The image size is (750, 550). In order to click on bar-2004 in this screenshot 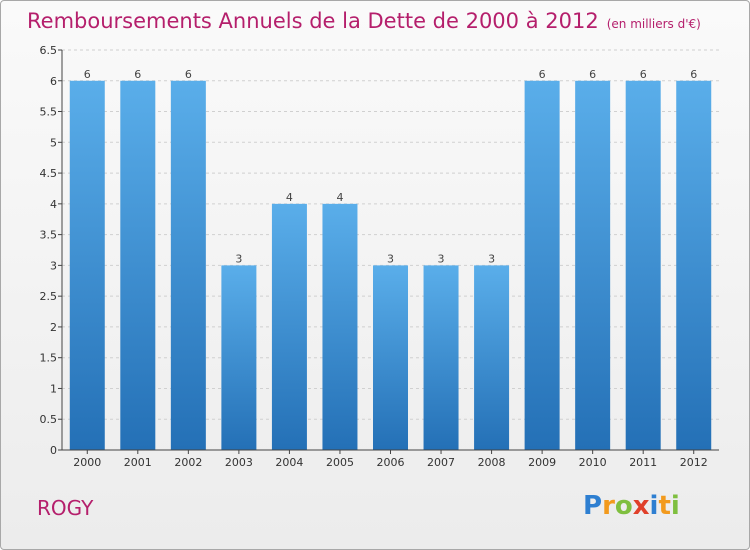, I will do `click(289, 326)`.